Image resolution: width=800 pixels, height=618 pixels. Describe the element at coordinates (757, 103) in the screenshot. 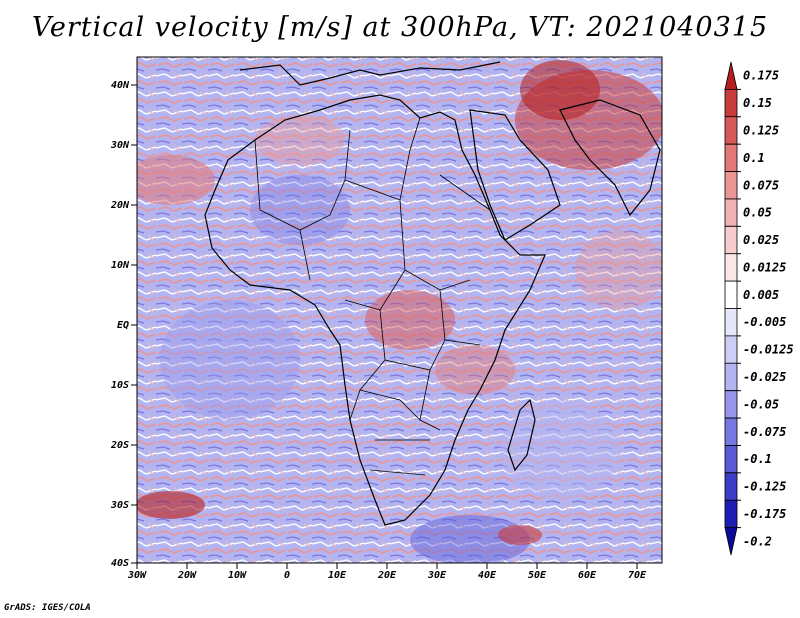

I see `colorbar-label: 0.15` at that location.